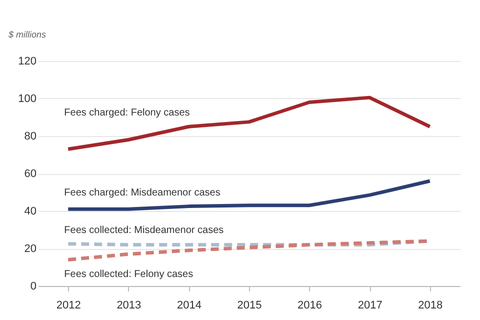 The image size is (480, 320). What do you see at coordinates (249, 306) in the screenshot?
I see `x-tick-label: 2015` at bounding box center [249, 306].